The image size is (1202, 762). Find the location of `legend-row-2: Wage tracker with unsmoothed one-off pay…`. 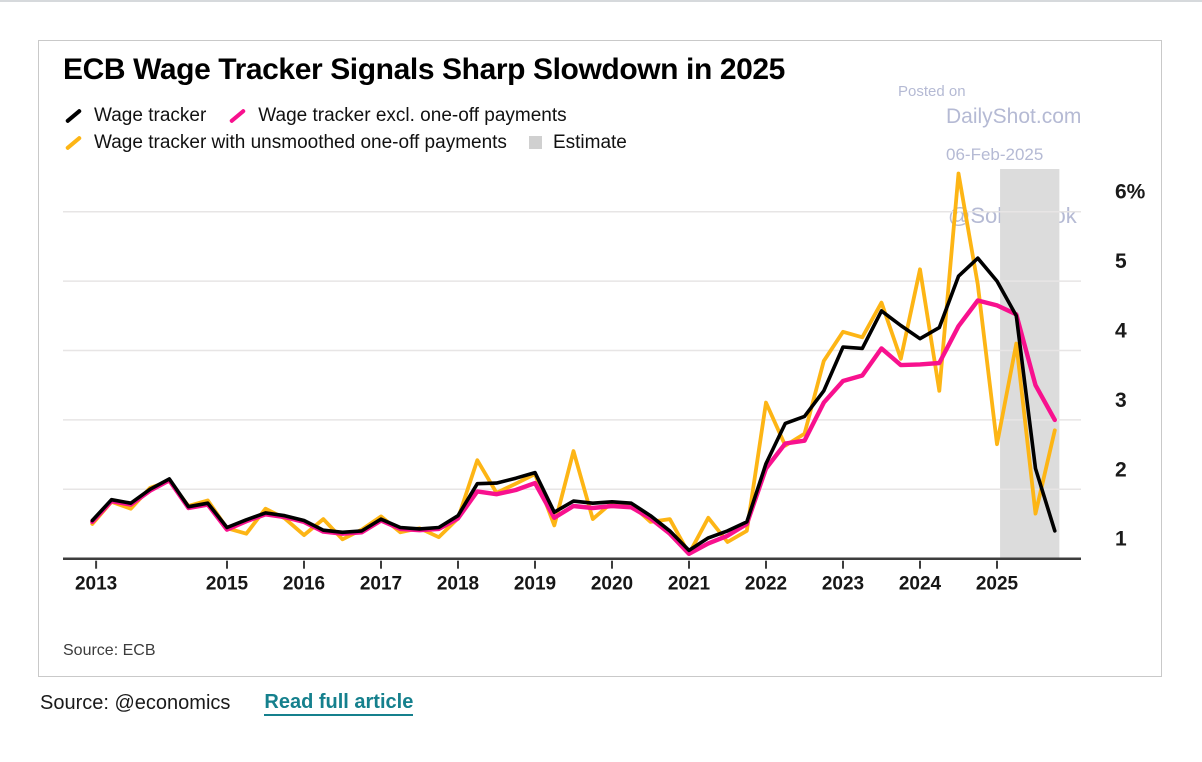

legend-row-2: Wage tracker with unsmoothed one-off pay… is located at coordinates (356, 142).